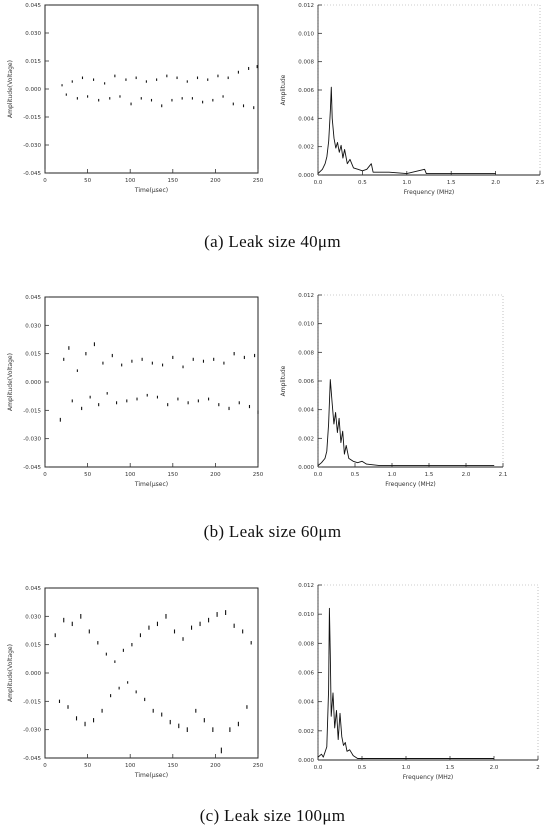 This screenshot has width=545, height=834. Describe the element at coordinates (272, 531) in the screenshot. I see `caption-b: (b) Leak size 60μm` at that location.